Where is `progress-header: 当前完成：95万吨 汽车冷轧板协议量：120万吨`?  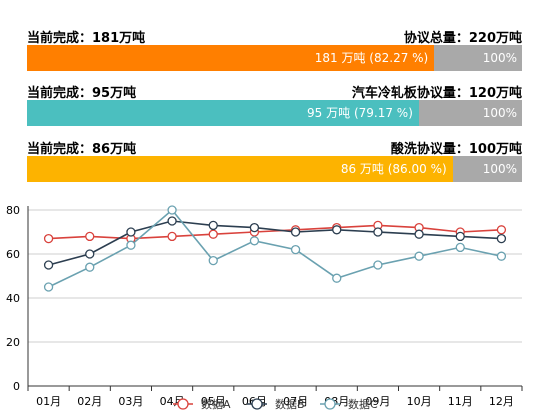 progress-header: 当前完成：95万吨 汽车冷轧板协议量：120万吨 is located at coordinates (274, 91).